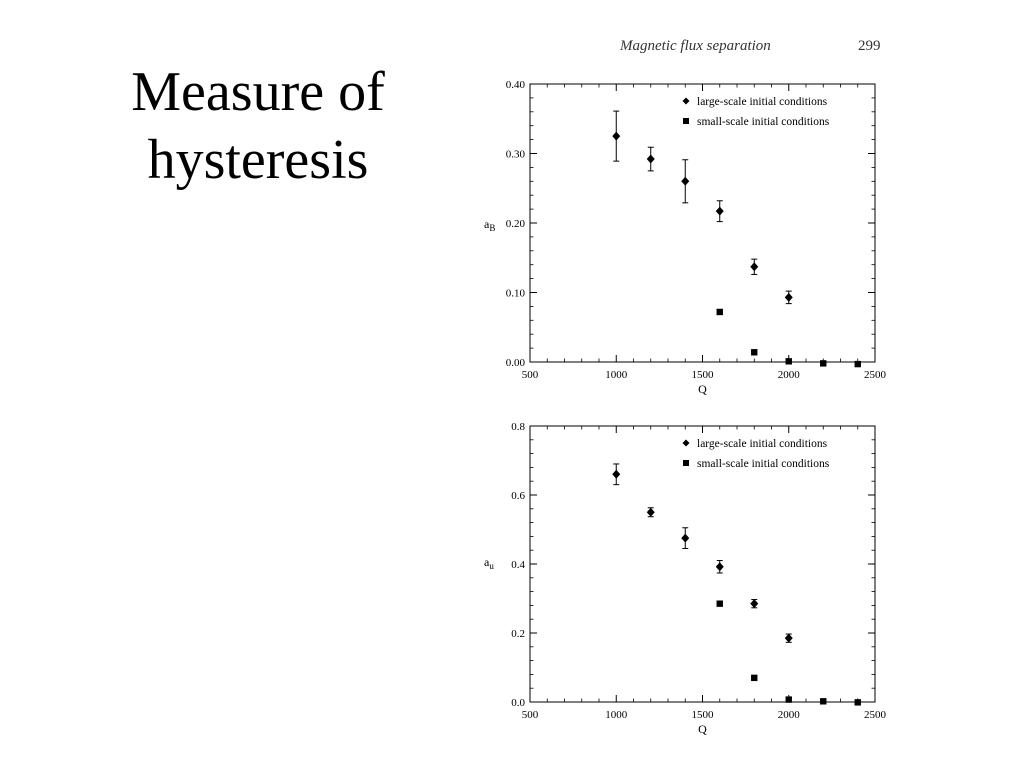 This screenshot has width=1024, height=768. What do you see at coordinates (869, 46) in the screenshot?
I see `page-number: 299` at bounding box center [869, 46].